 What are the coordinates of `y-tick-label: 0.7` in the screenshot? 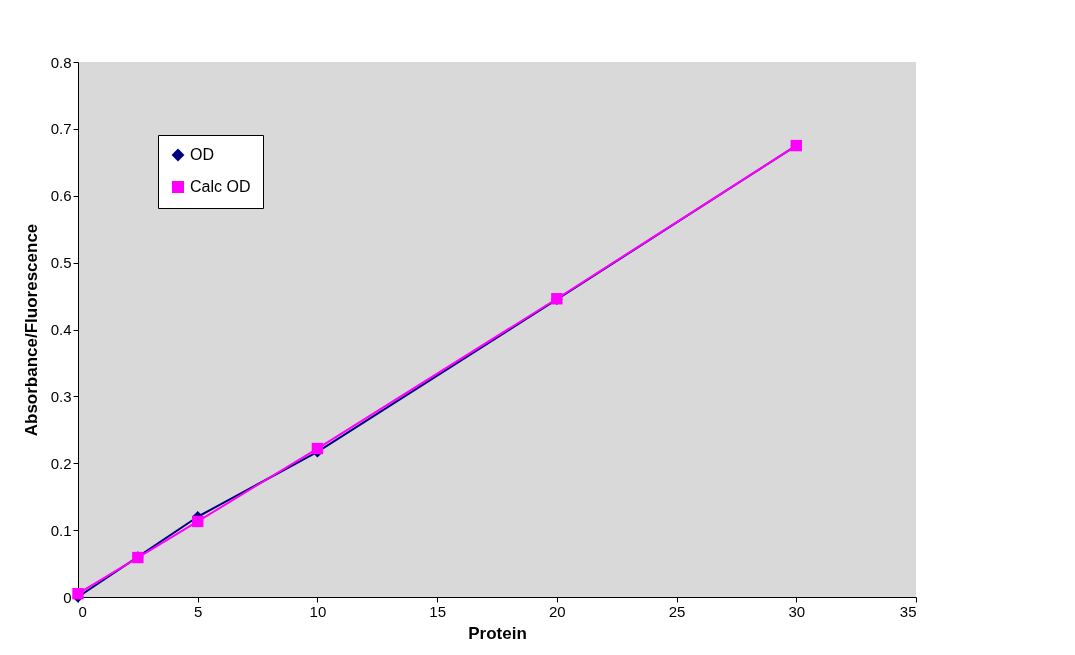 It's located at (61, 129).